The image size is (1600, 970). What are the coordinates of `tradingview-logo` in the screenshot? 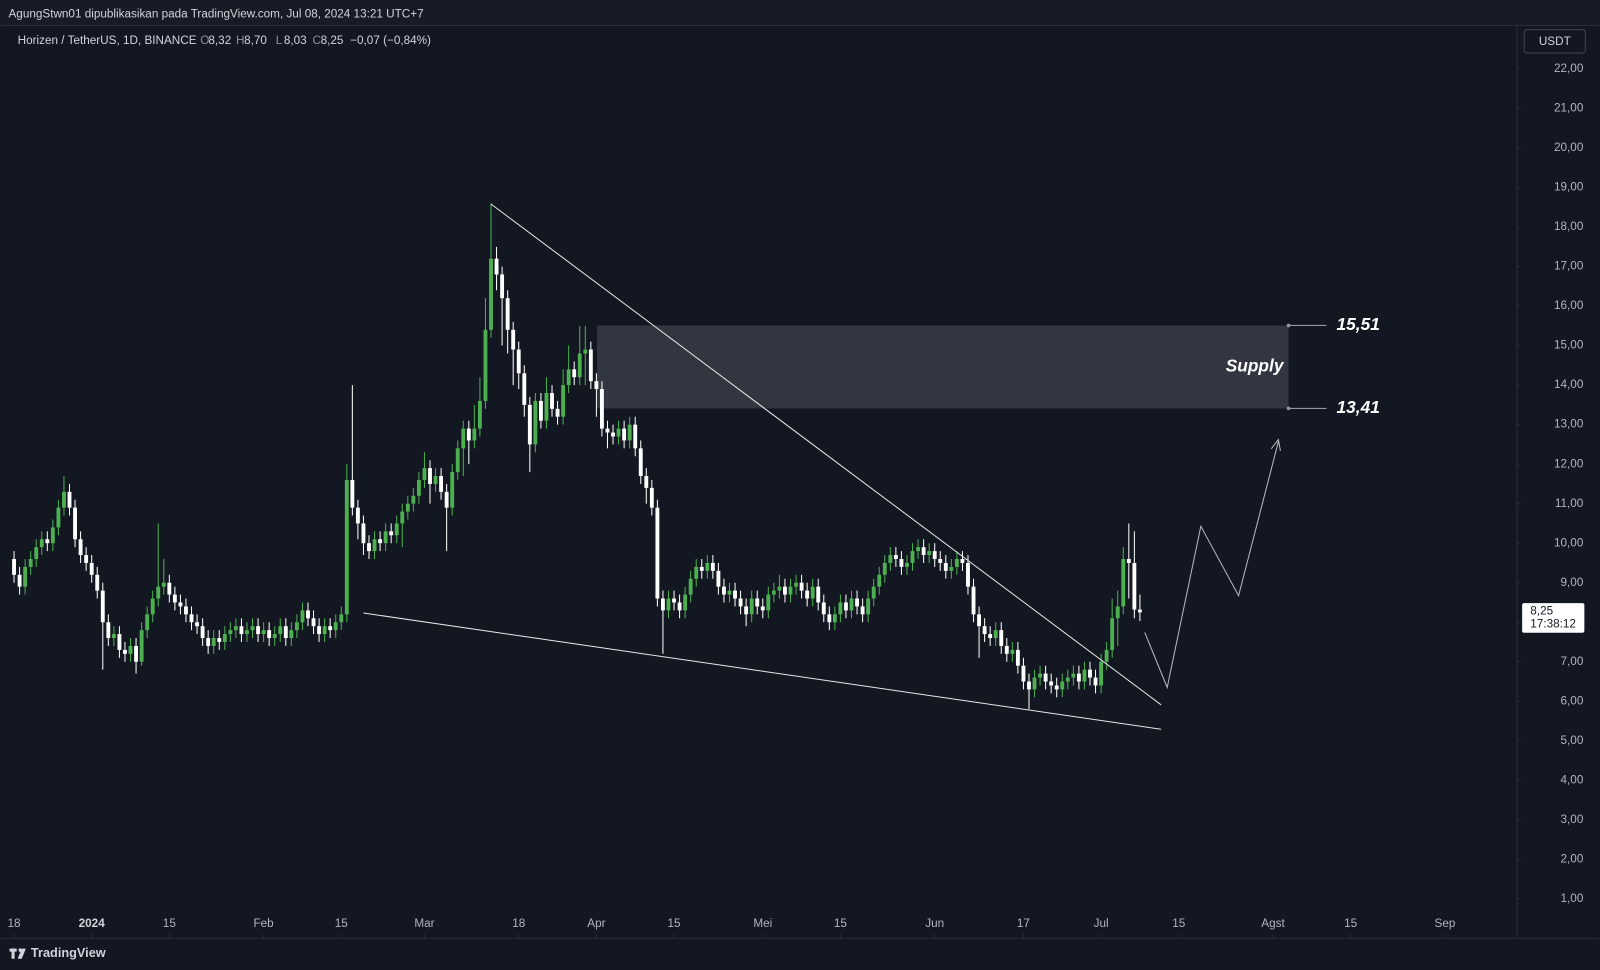 It's located at (17, 953).